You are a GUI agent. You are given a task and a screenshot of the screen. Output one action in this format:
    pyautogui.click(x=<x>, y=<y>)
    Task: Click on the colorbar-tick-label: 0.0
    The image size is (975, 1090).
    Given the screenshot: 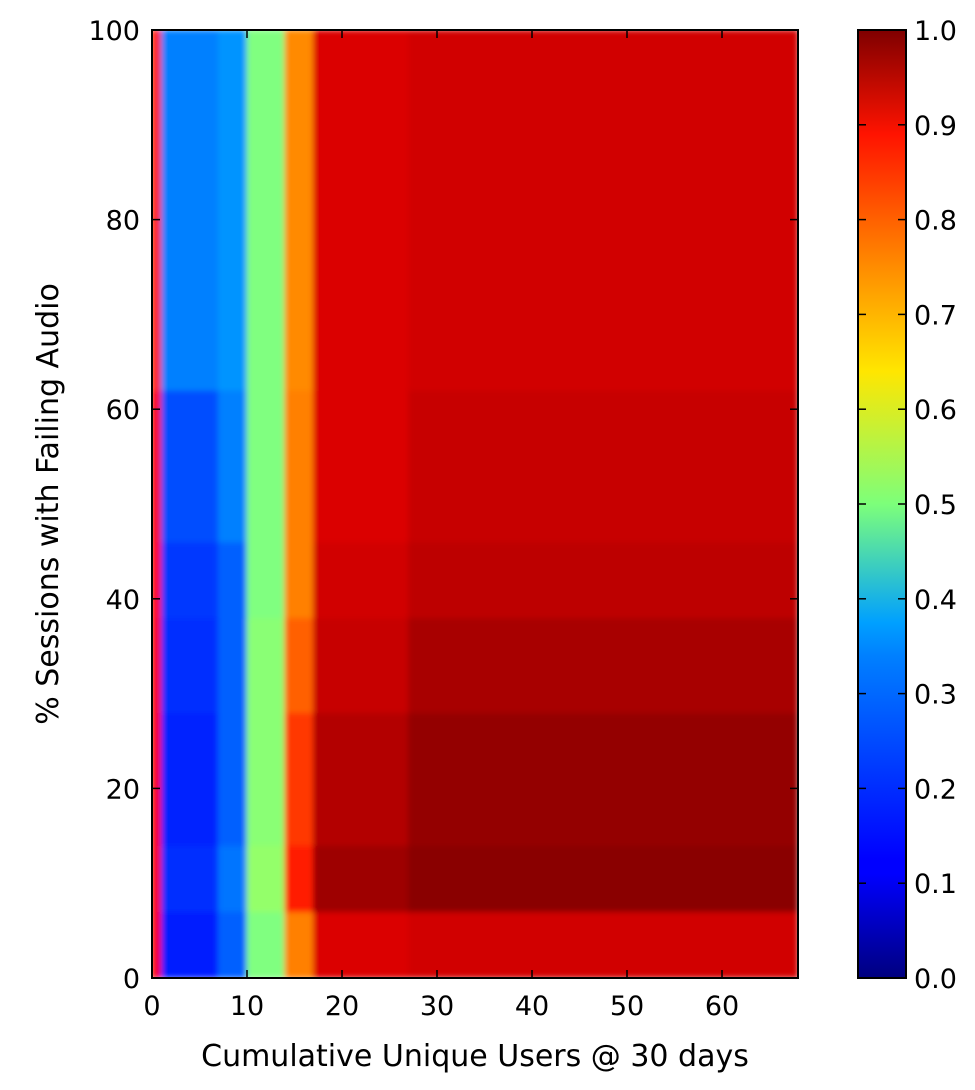 What is the action you would take?
    pyautogui.click(x=935, y=979)
    